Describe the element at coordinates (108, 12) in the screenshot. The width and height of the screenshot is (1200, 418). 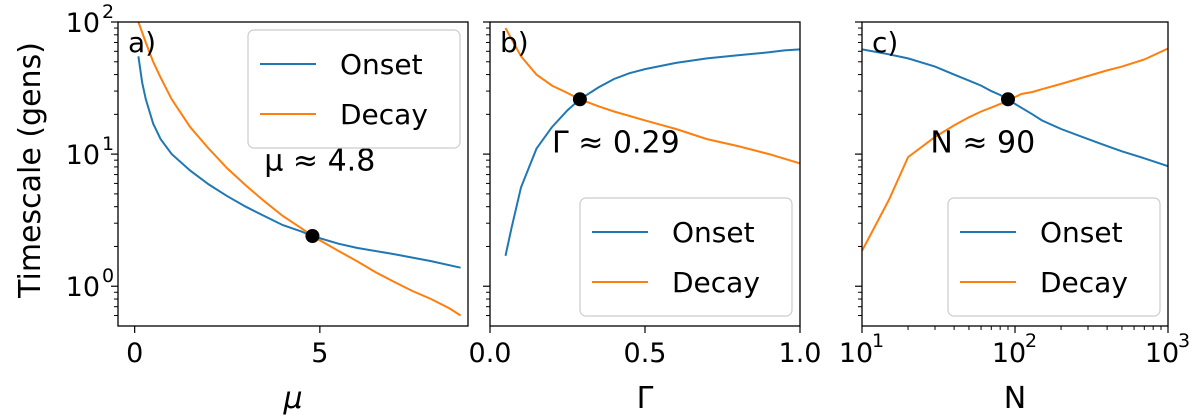
I see `y-tick-exponent: 2` at that location.